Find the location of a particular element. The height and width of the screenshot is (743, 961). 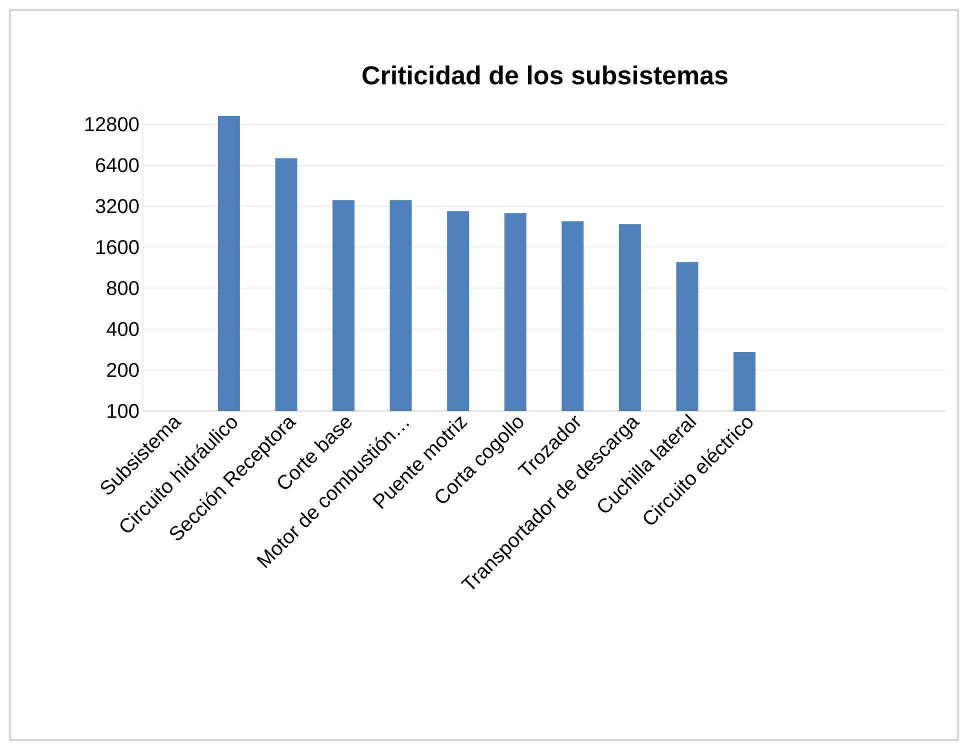

y-tick-label: 3200 is located at coordinates (117, 206).